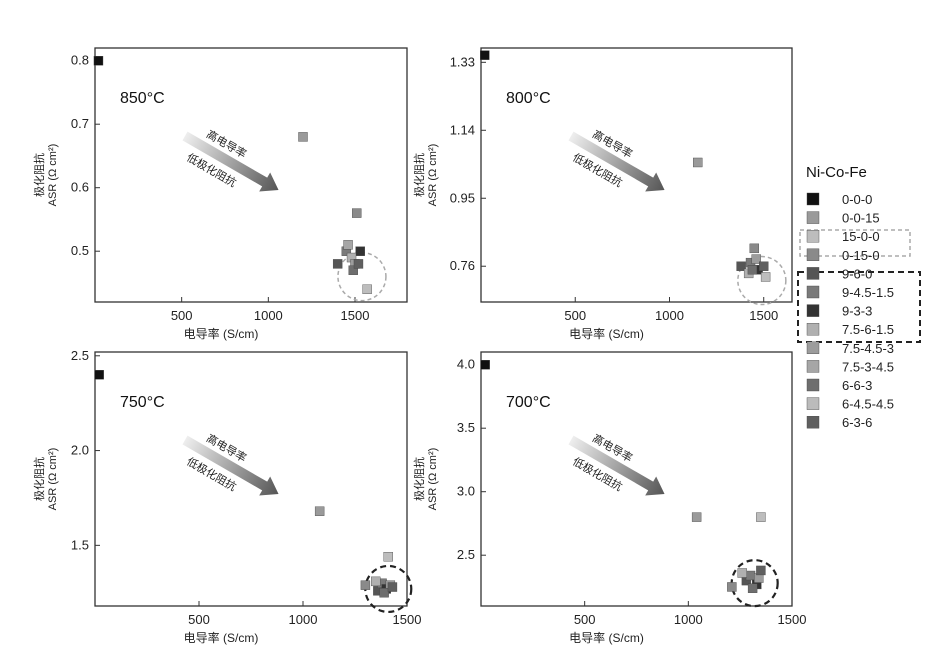 The width and height of the screenshot is (932, 669). What do you see at coordinates (80, 250) in the screenshot?
I see `y-tick-label: 0.5` at bounding box center [80, 250].